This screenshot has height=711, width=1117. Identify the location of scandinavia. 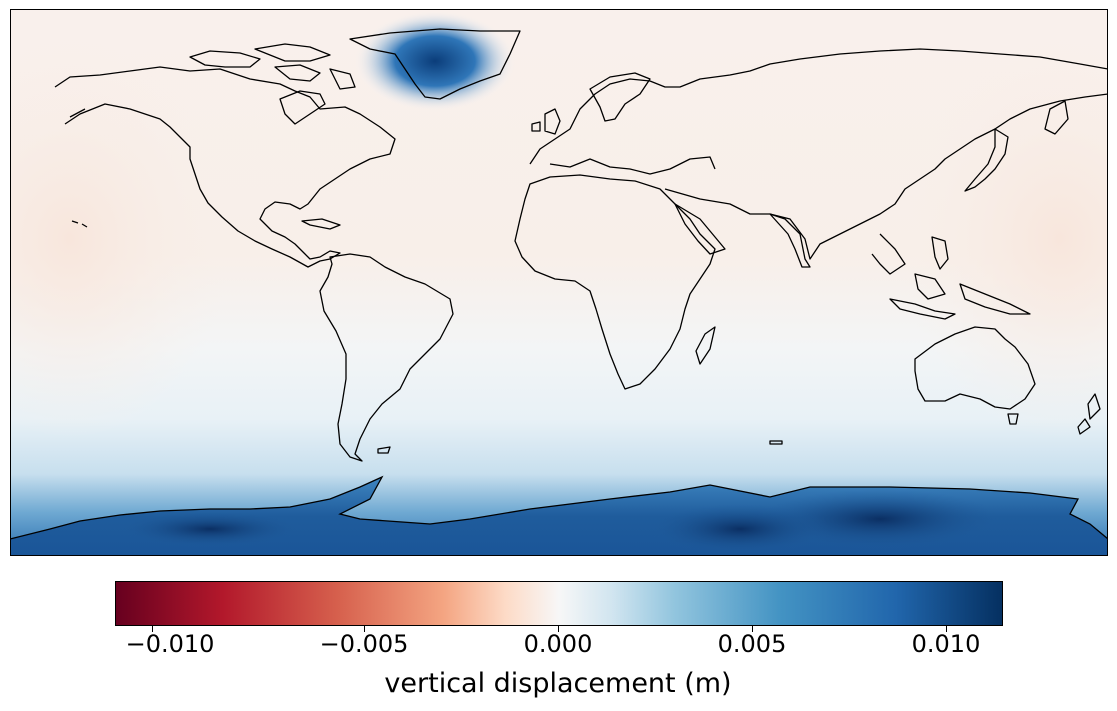
(620, 97).